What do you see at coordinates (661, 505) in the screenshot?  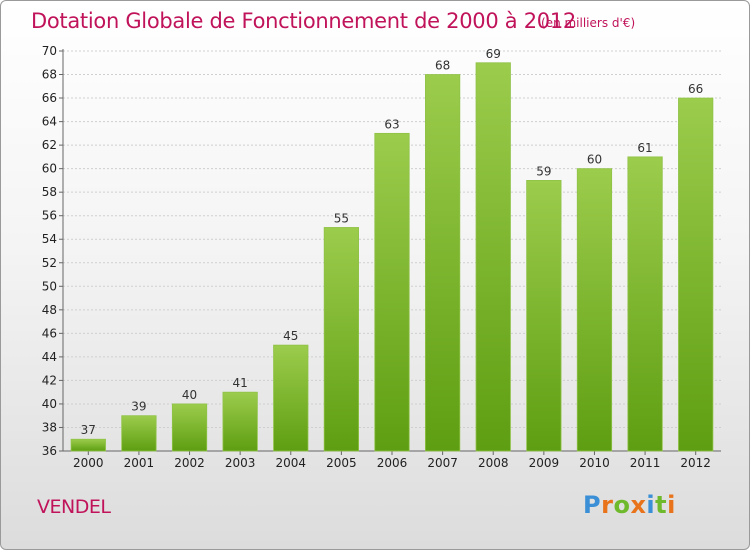 I see `brand-letter: t` at bounding box center [661, 505].